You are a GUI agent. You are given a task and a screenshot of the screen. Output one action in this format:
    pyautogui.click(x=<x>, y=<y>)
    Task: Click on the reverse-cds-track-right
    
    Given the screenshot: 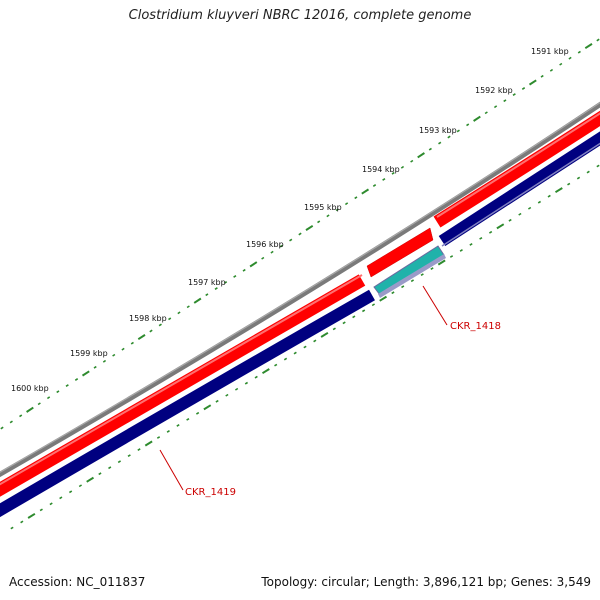 What is the action you would take?
    pyautogui.click(x=519, y=189)
    